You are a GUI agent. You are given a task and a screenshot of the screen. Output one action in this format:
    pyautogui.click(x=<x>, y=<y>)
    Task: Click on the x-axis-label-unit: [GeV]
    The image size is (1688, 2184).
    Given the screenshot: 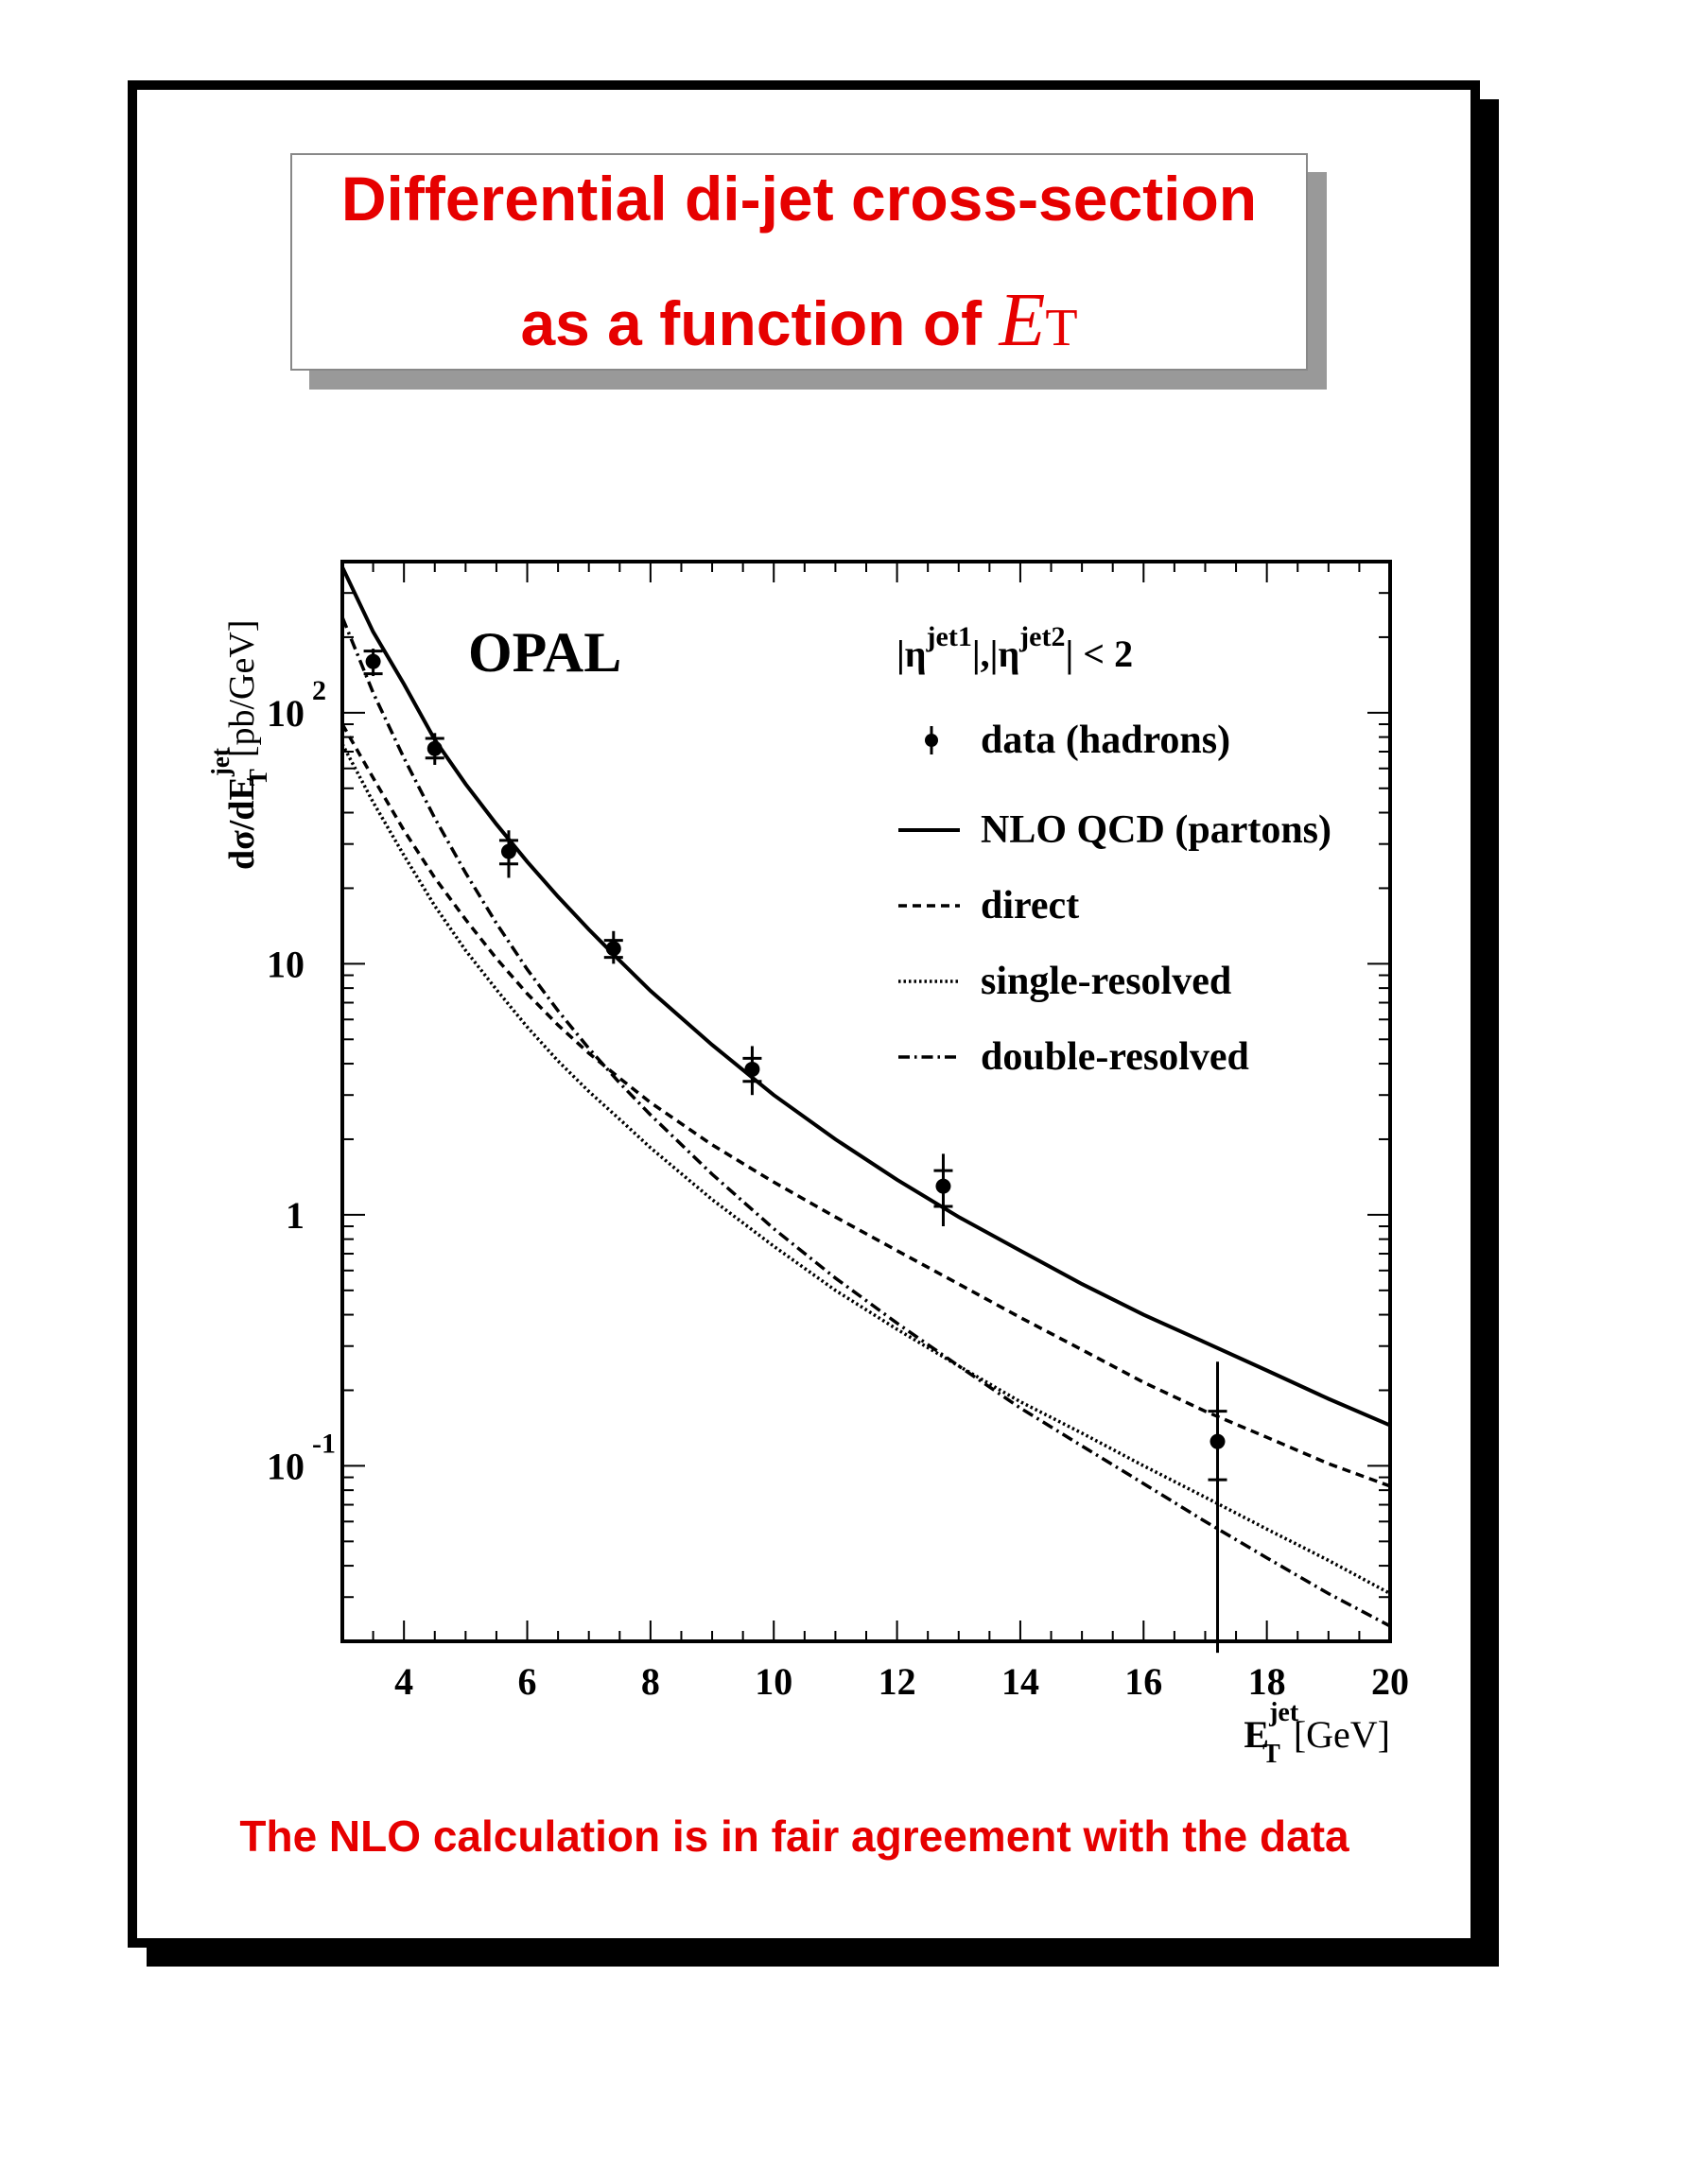 What is the action you would take?
    pyautogui.click(x=1342, y=1734)
    